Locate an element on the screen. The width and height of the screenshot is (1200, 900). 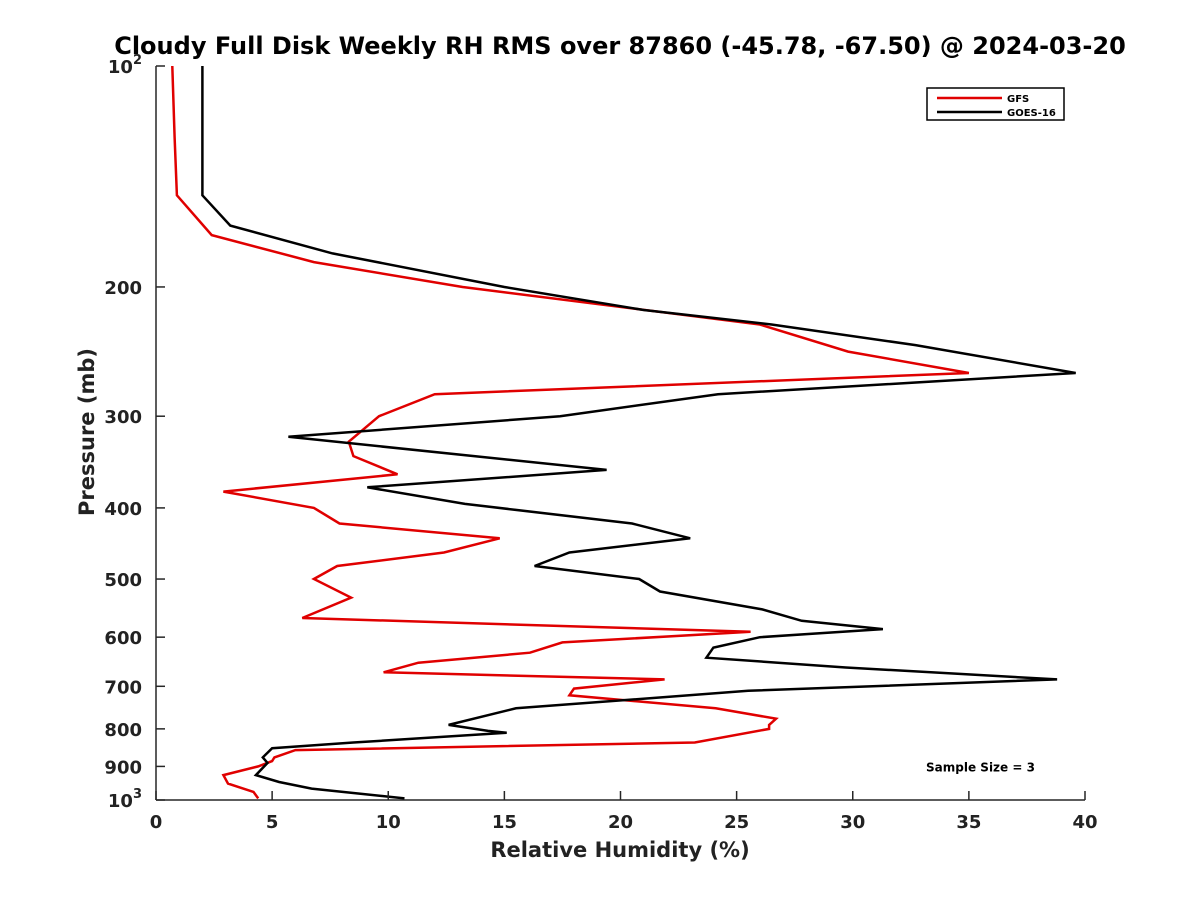
sample-size-annotation: Sample Size = 3 is located at coordinates (980, 767).